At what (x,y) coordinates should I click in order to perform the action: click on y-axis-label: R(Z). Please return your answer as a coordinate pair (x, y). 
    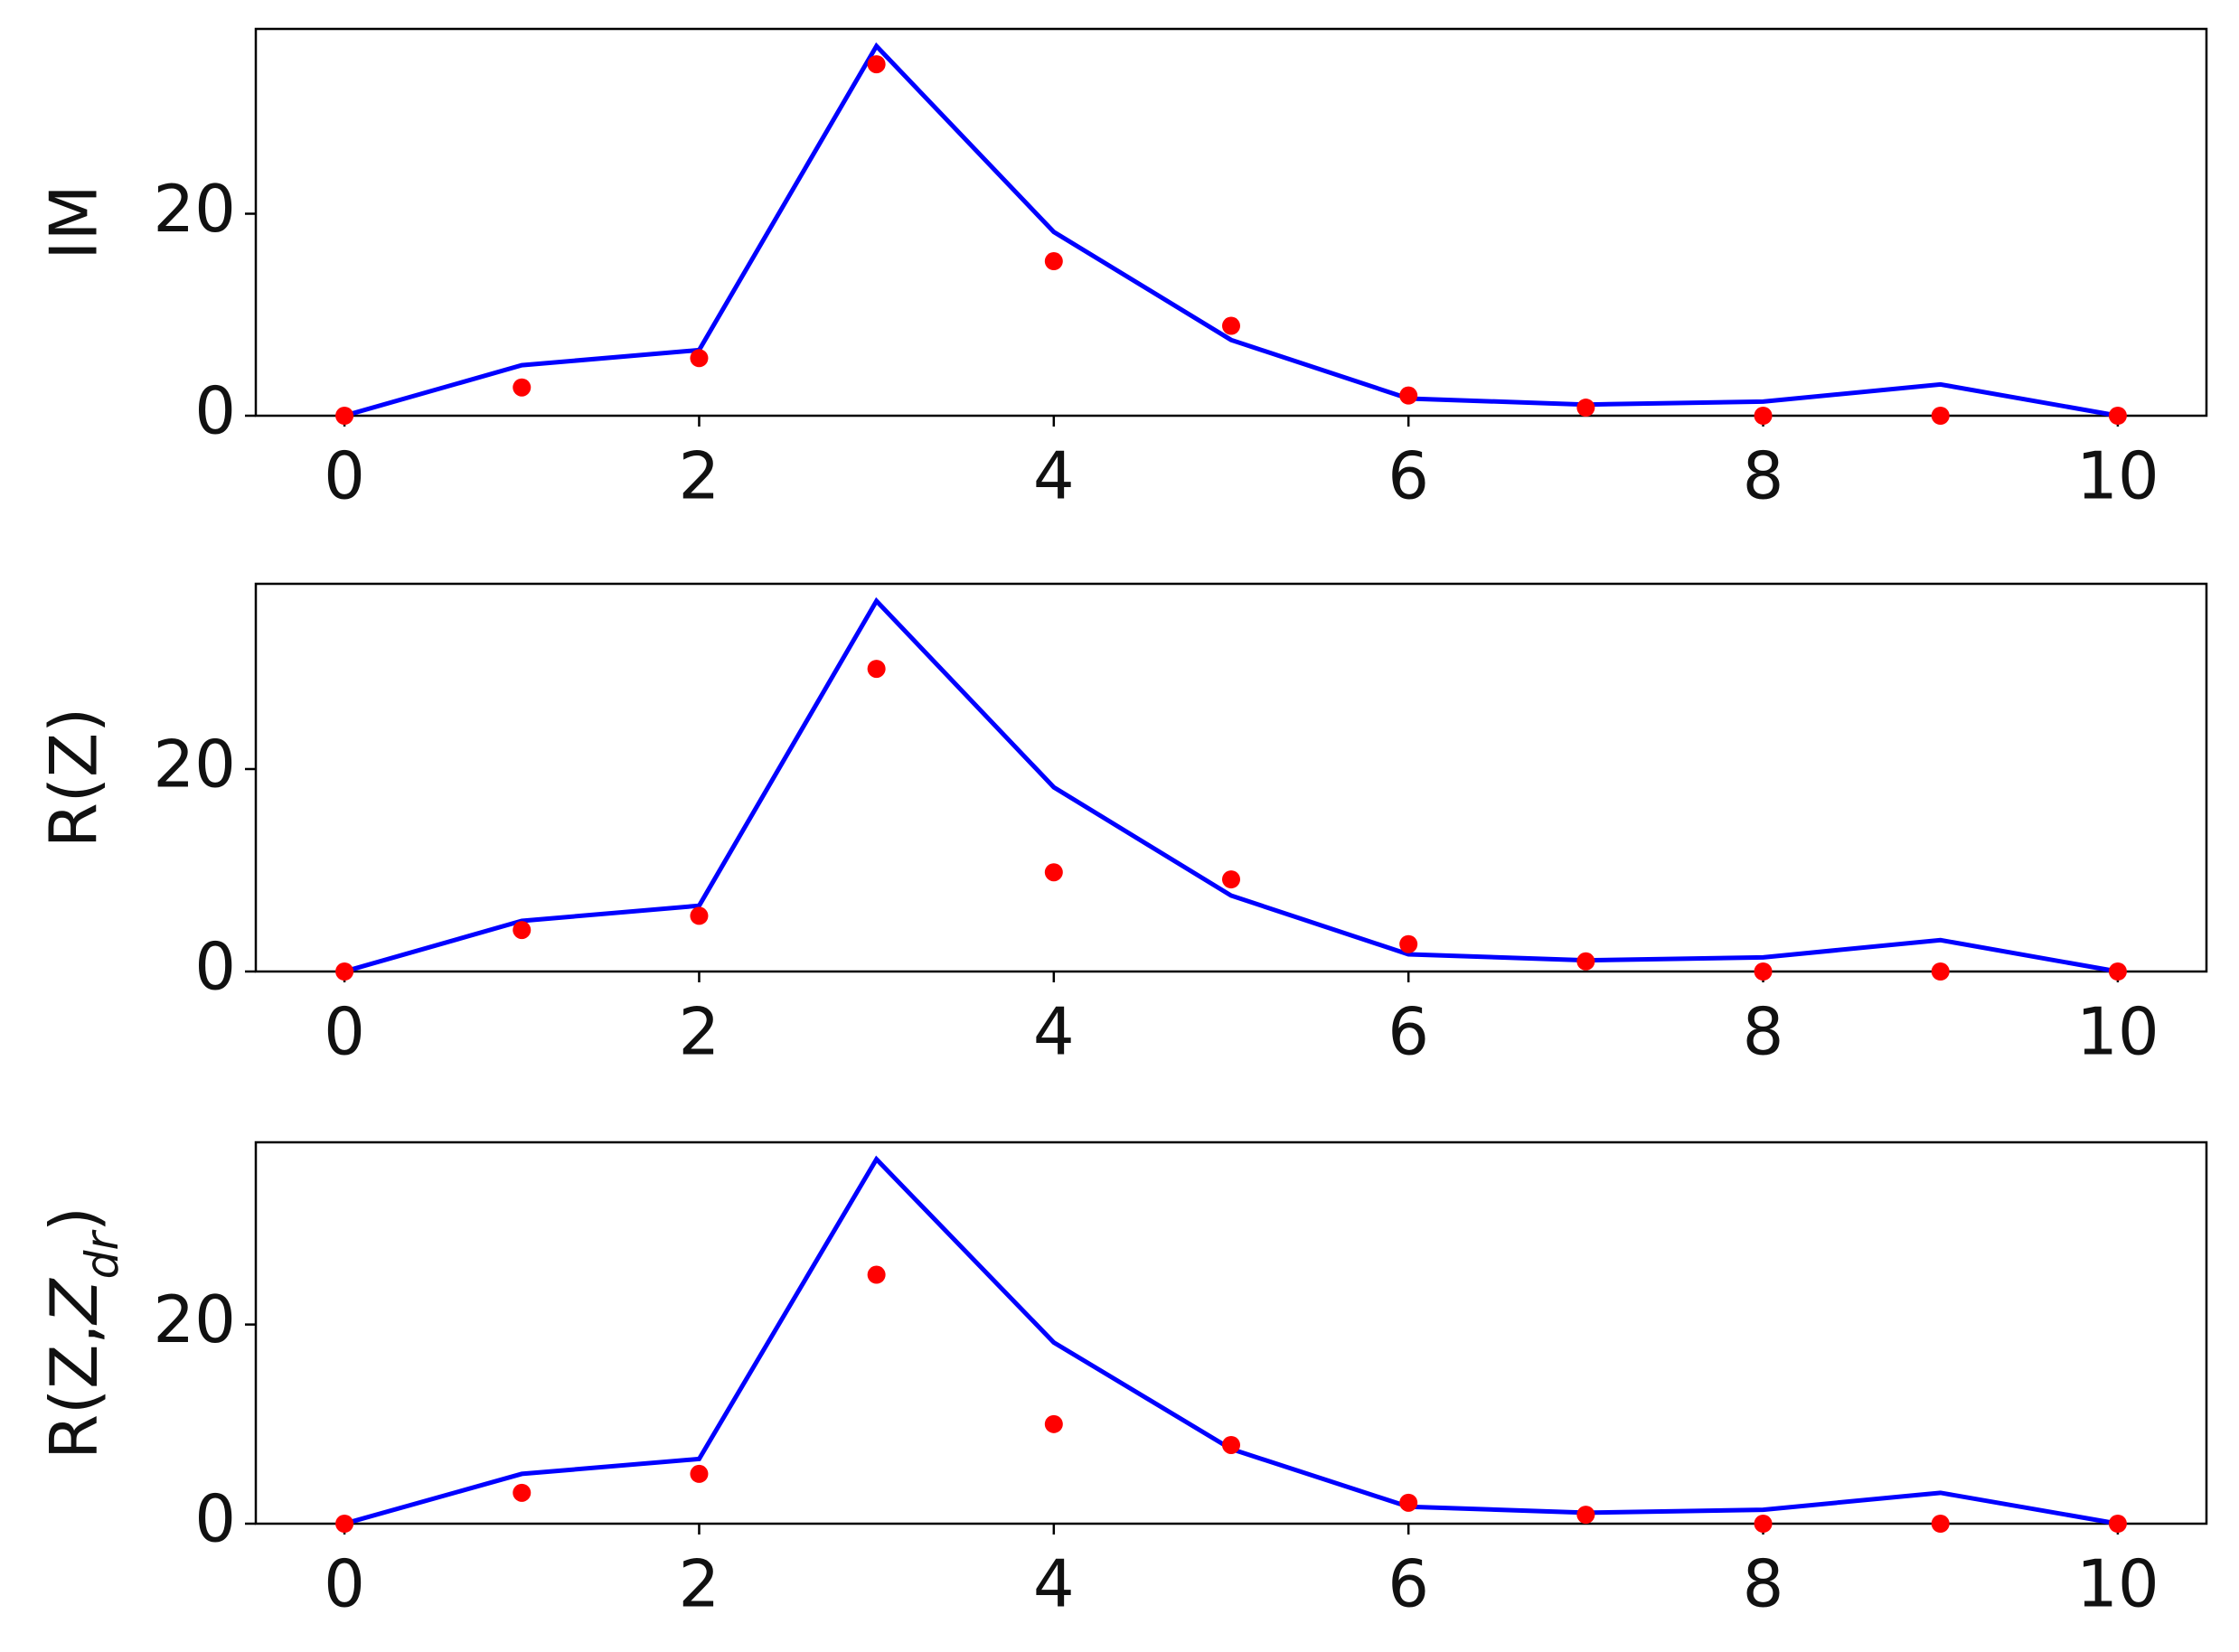
    Looking at the image, I should click on (74, 778).